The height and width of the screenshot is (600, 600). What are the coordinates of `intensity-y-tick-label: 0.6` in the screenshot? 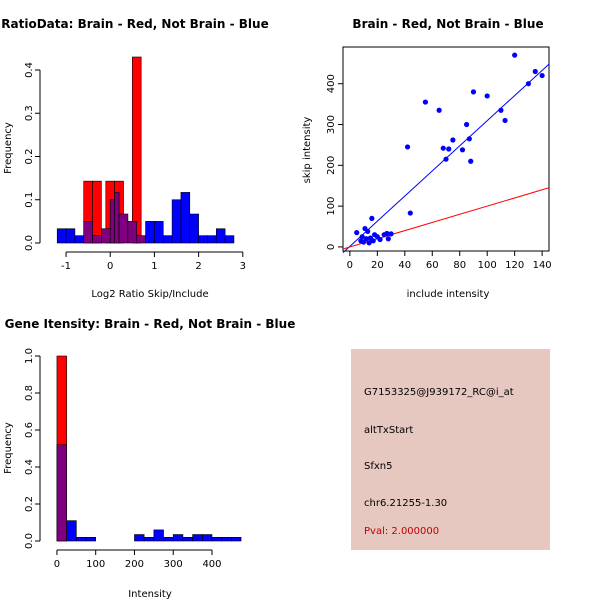 It's located at (29, 430).